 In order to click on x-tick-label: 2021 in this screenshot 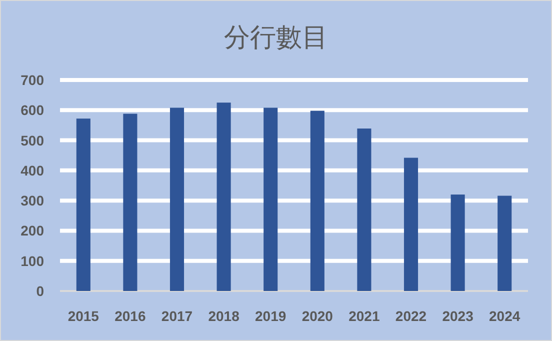, I will do `click(364, 316)`.